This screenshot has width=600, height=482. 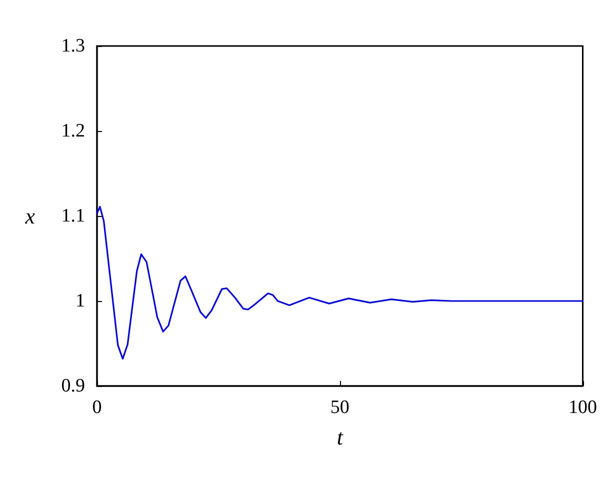 What do you see at coordinates (73, 216) in the screenshot?
I see `y-tick-label: 1.1` at bounding box center [73, 216].